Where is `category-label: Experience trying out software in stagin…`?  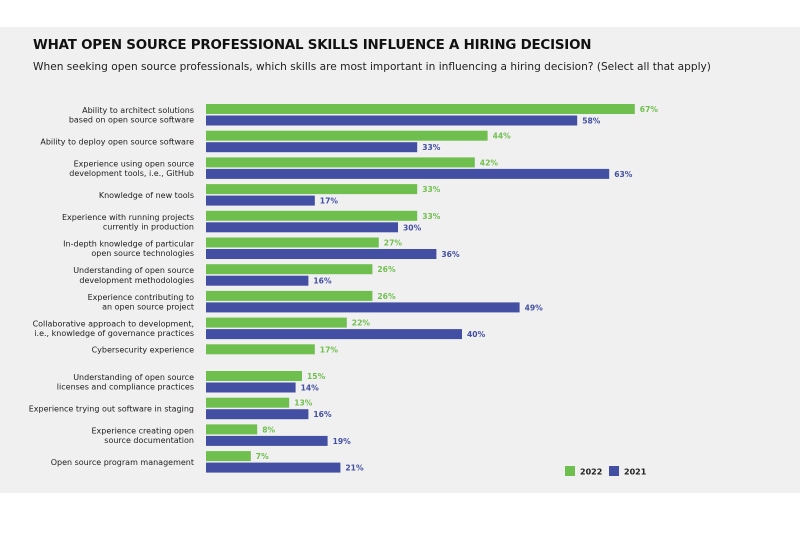
category-label: Experience trying out software in stagin… is located at coordinates (111, 408).